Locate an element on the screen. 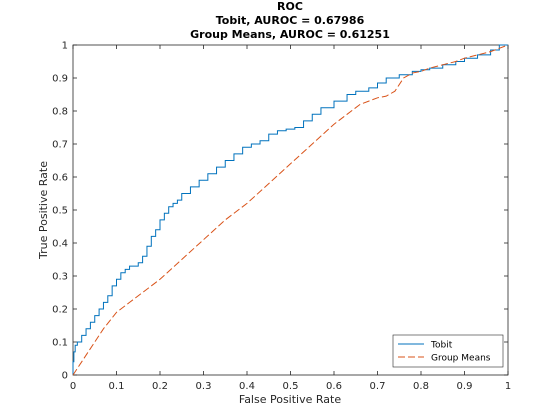 The height and width of the screenshot is (420, 560). legend-box is located at coordinates (448, 351).